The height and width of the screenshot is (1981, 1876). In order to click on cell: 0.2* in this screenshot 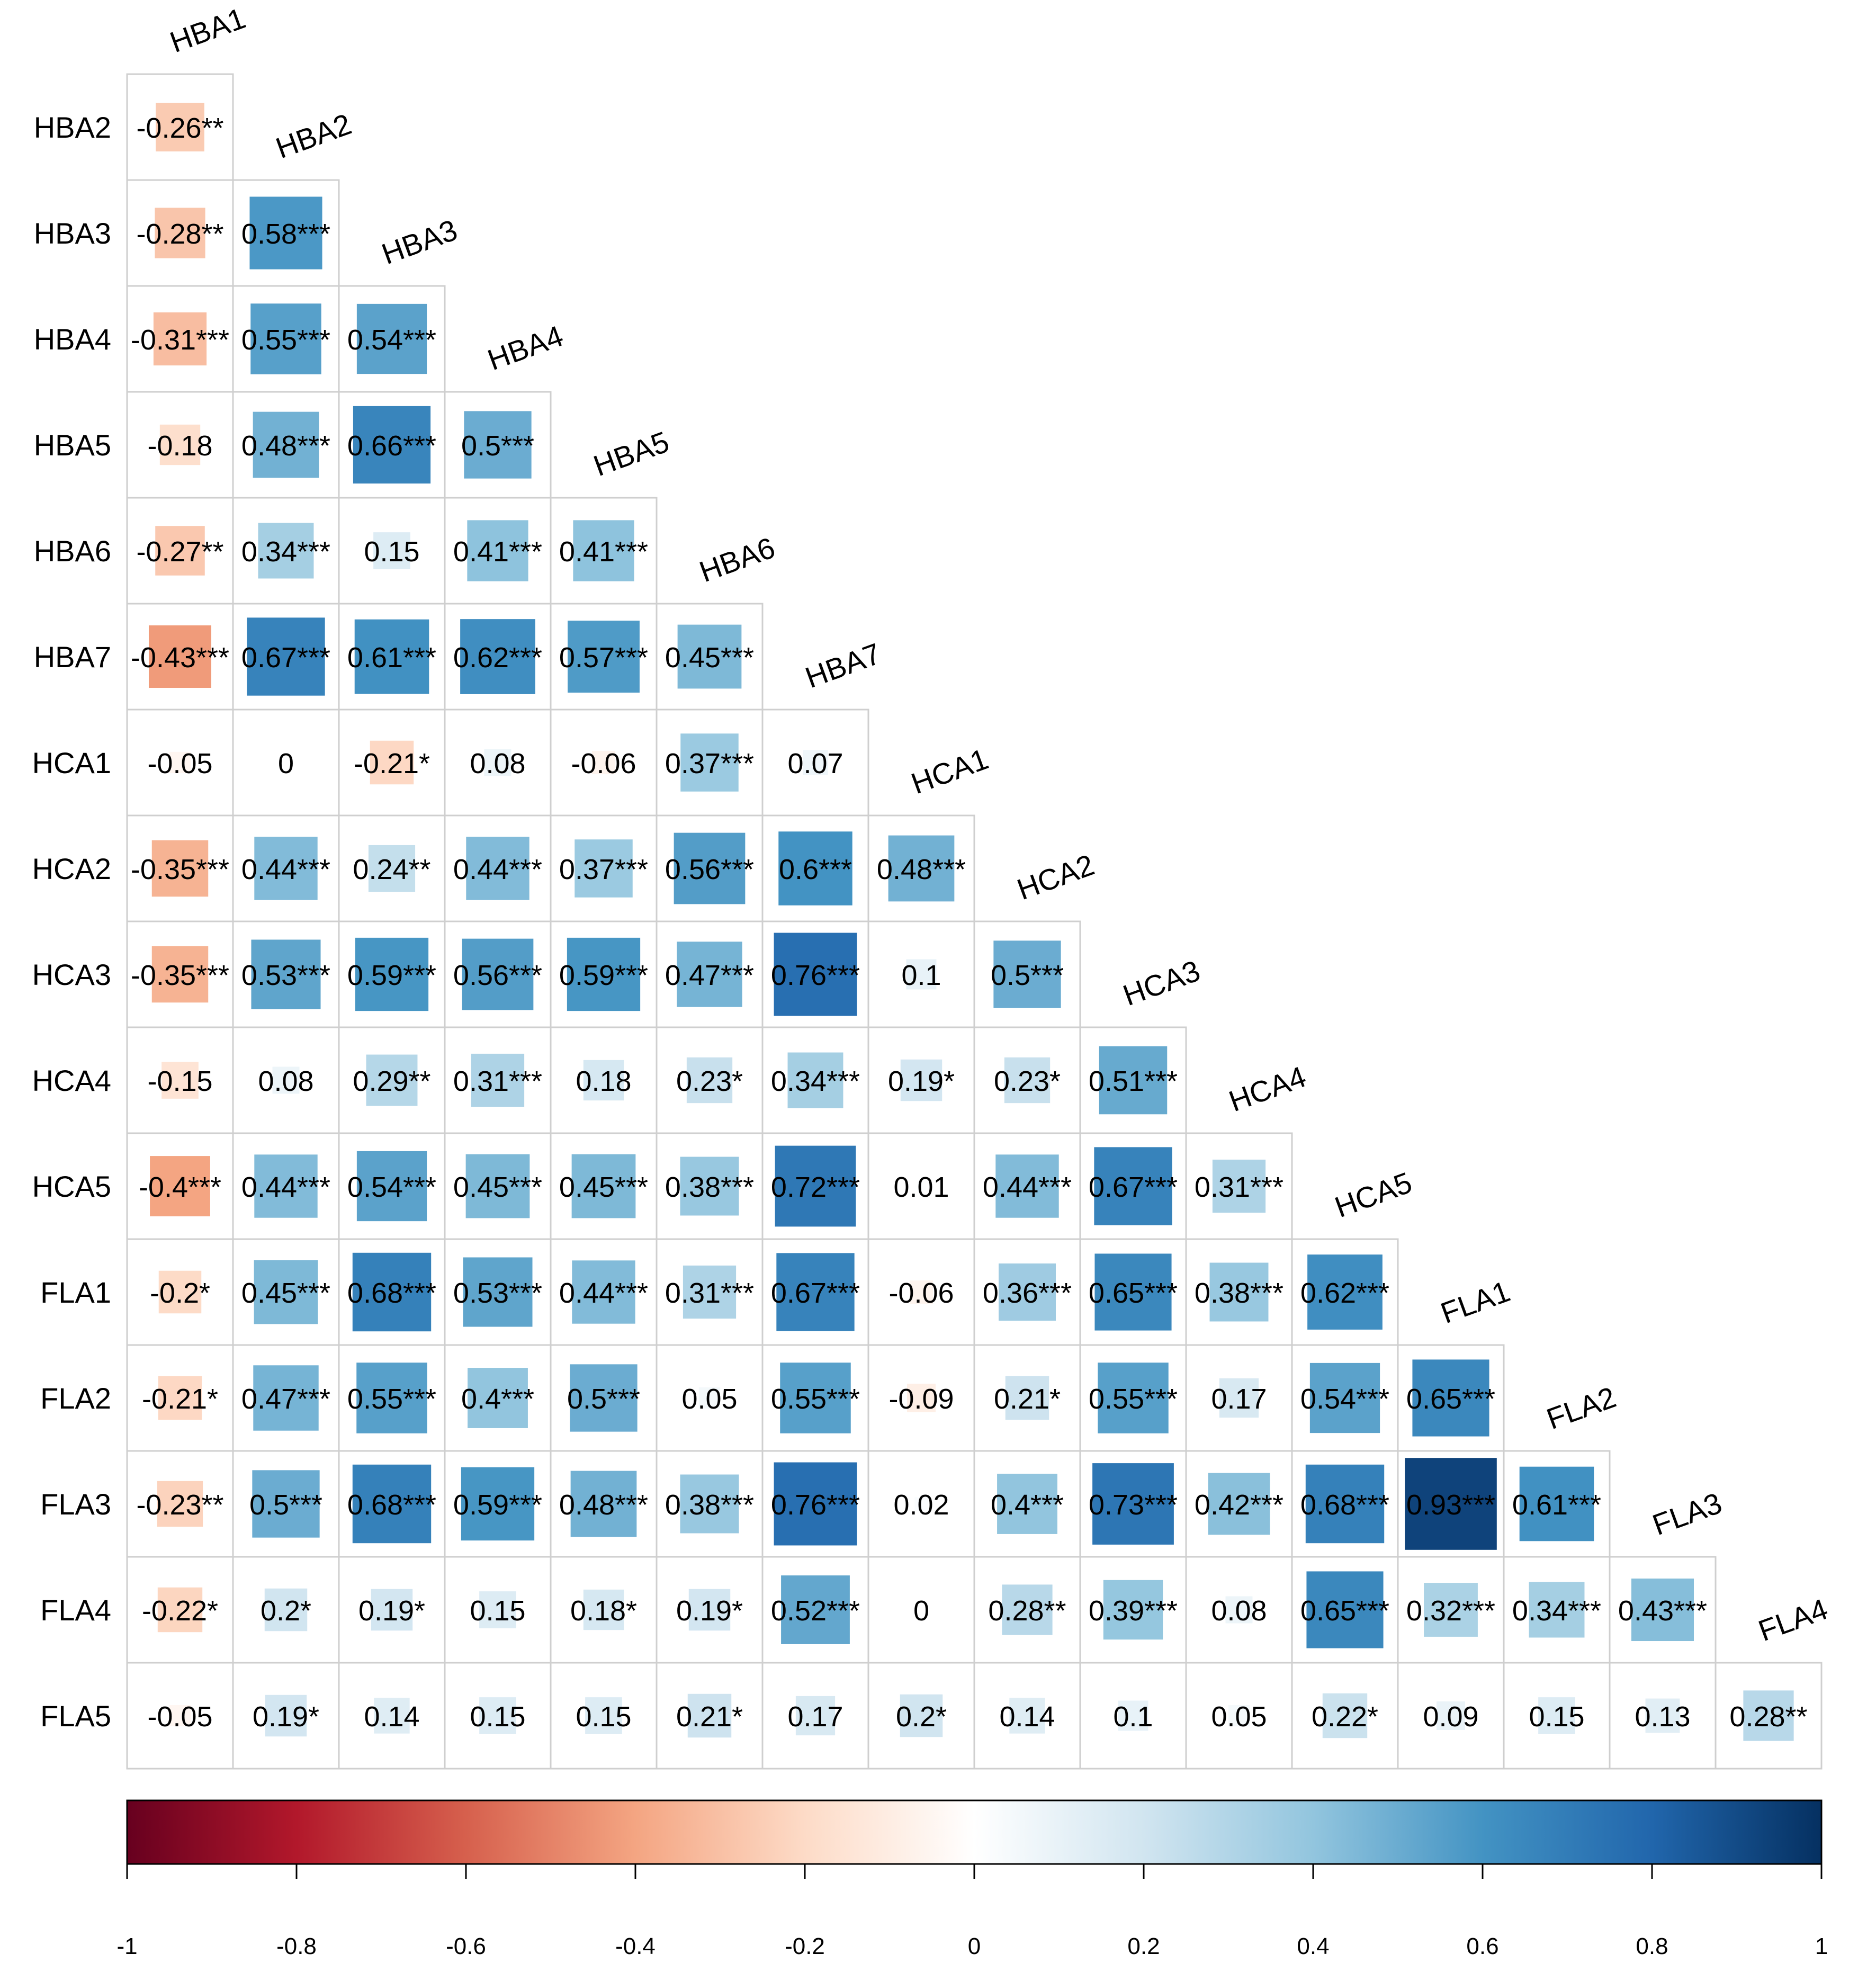, I will do `click(286, 1610)`.